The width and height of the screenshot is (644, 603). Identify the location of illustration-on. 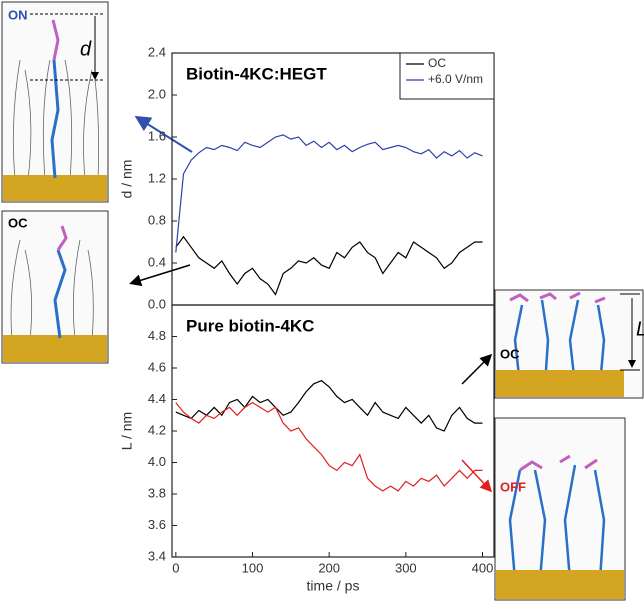
(55, 102).